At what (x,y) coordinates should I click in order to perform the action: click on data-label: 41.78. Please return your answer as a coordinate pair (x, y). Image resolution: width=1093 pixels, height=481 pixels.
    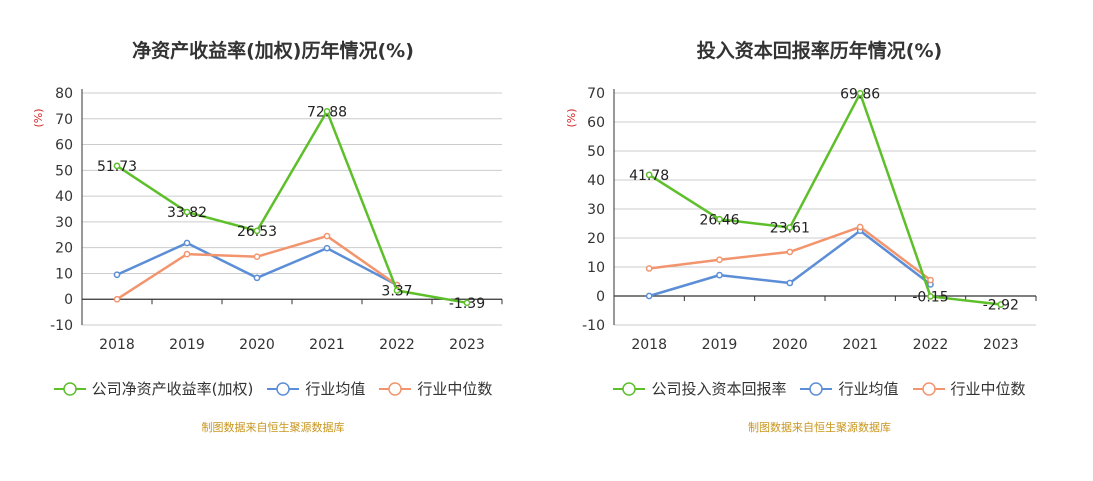
    Looking at the image, I should click on (649, 176).